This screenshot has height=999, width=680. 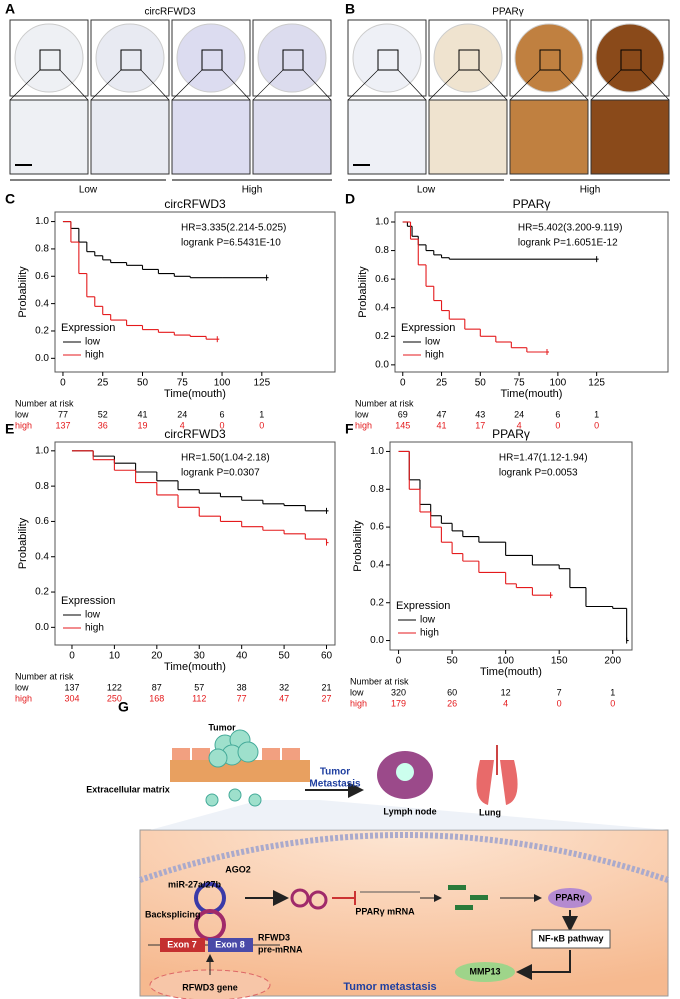 I want to click on diagram-label: Exon 8, so click(x=230, y=944).